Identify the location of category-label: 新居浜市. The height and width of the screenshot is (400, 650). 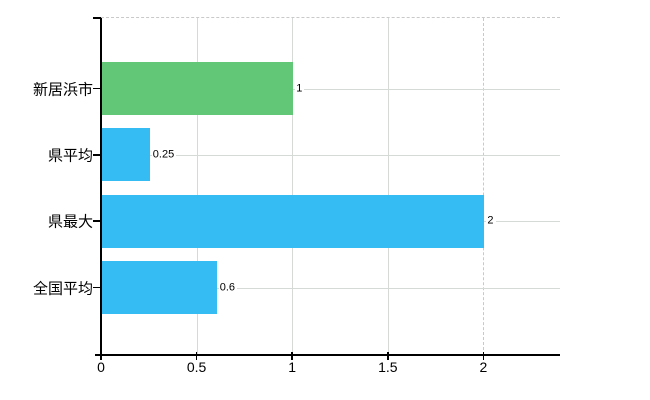
(62, 89).